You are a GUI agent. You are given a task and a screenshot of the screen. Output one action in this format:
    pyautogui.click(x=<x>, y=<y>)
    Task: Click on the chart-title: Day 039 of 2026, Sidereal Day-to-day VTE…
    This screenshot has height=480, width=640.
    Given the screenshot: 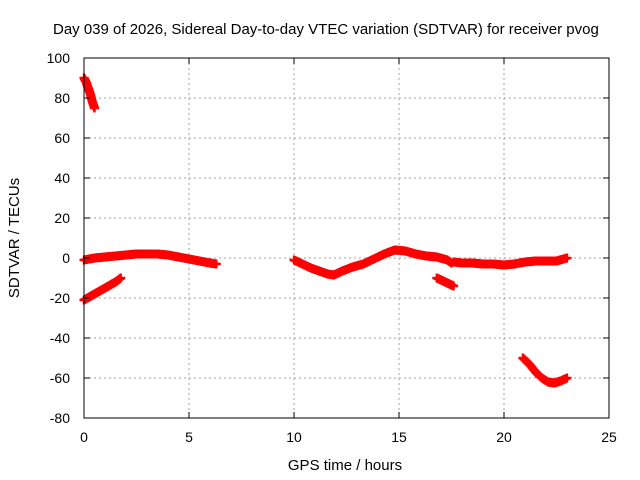 What is the action you would take?
    pyautogui.click(x=326, y=29)
    